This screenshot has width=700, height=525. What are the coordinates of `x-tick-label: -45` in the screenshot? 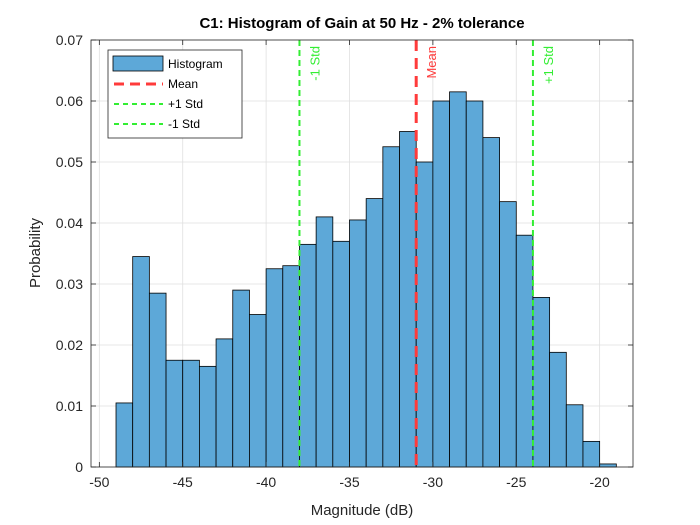 It's located at (183, 482).